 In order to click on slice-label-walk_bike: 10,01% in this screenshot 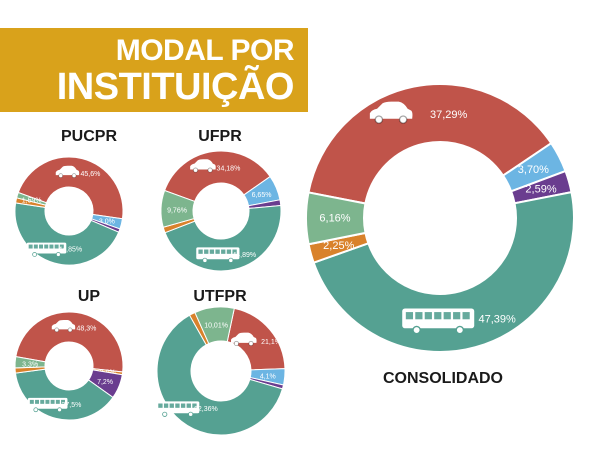, I will do `click(216, 325)`.